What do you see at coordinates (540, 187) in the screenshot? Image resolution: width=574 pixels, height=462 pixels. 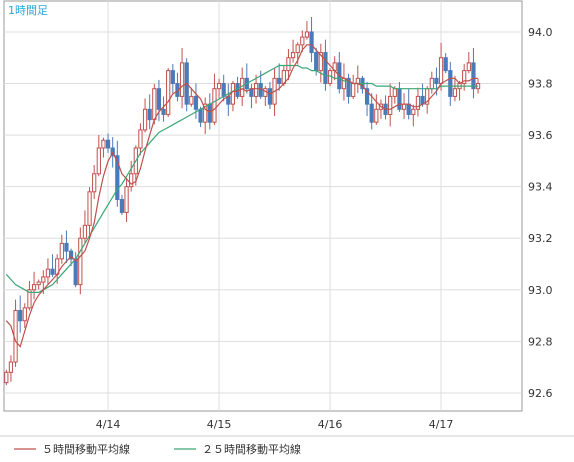 I see `y-tick-label: 93.4` at bounding box center [540, 187].